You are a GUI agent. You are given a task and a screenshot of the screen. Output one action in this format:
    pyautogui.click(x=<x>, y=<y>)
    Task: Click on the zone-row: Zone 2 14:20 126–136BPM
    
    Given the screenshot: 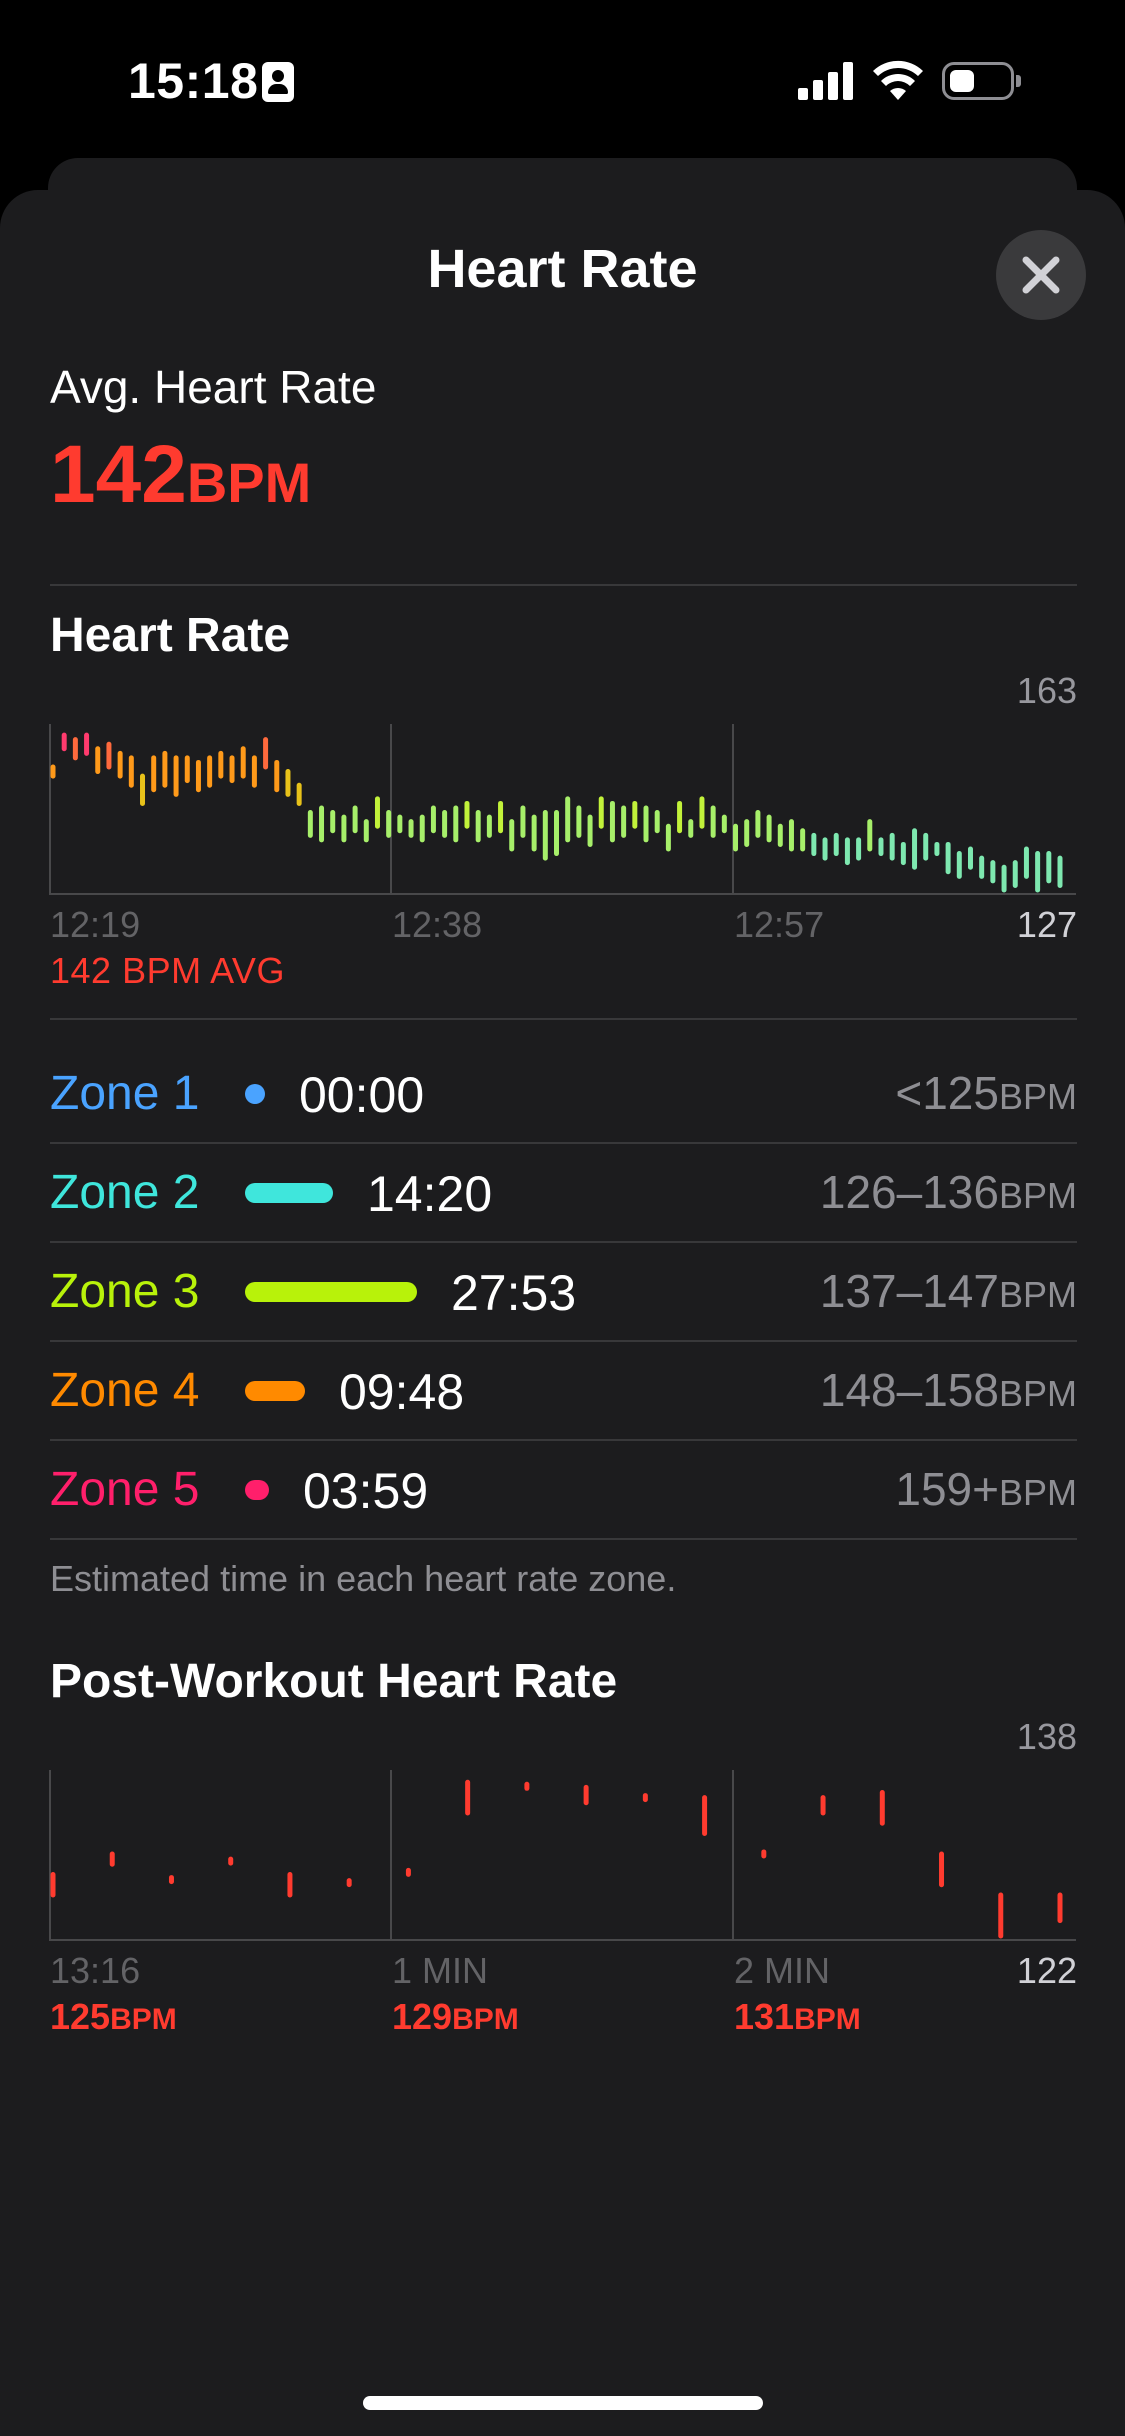 What is the action you would take?
    pyautogui.click(x=563, y=1192)
    